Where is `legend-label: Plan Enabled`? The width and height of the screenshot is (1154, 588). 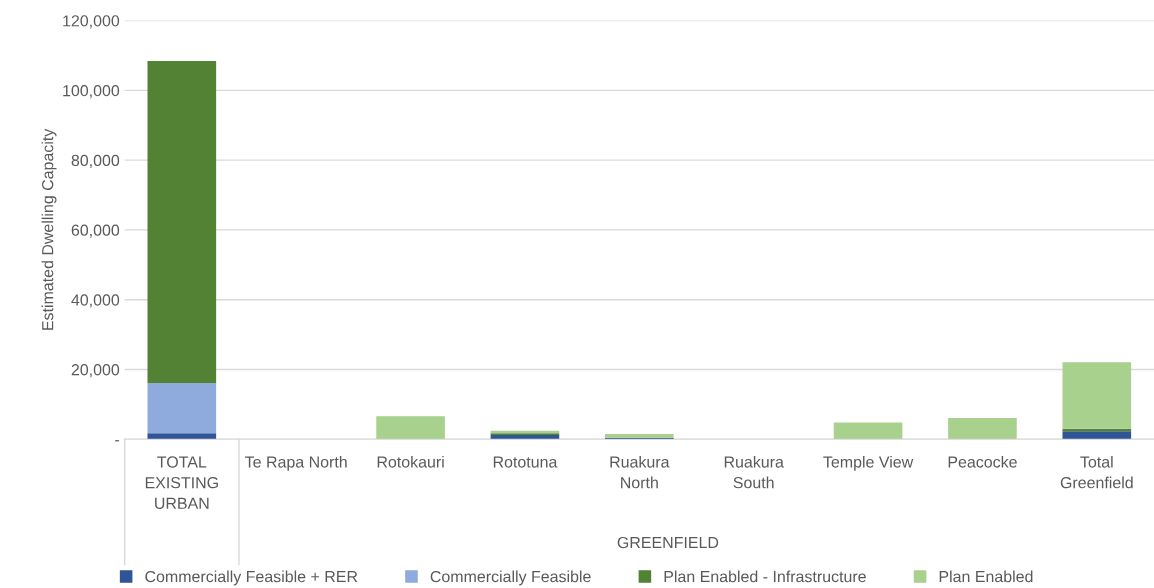 legend-label: Plan Enabled is located at coordinates (986, 576).